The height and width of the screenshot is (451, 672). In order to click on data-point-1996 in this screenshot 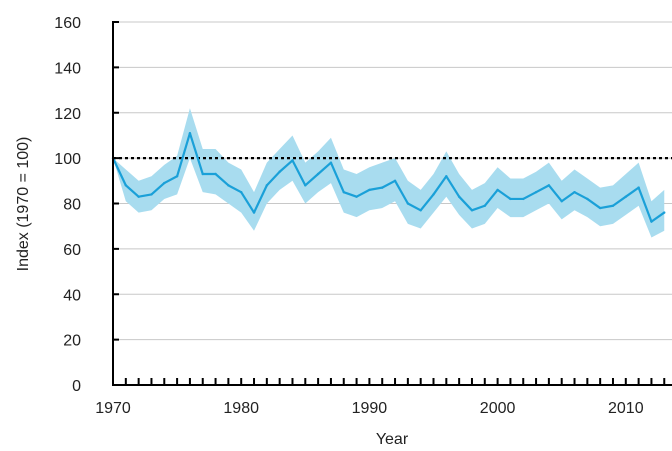, I will do `click(446, 176)`.